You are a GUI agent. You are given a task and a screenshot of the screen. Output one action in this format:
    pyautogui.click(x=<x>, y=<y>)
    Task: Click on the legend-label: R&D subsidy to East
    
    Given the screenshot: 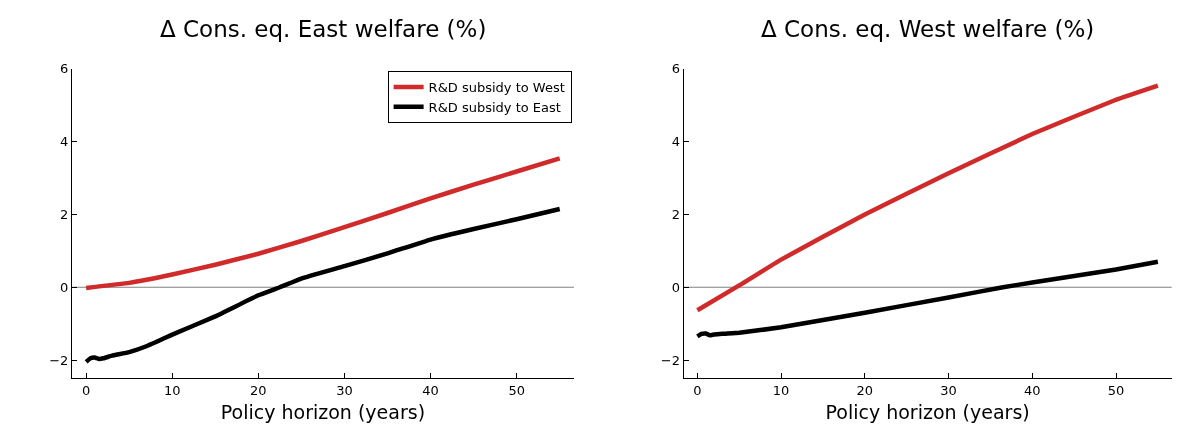 What is the action you would take?
    pyautogui.click(x=494, y=107)
    